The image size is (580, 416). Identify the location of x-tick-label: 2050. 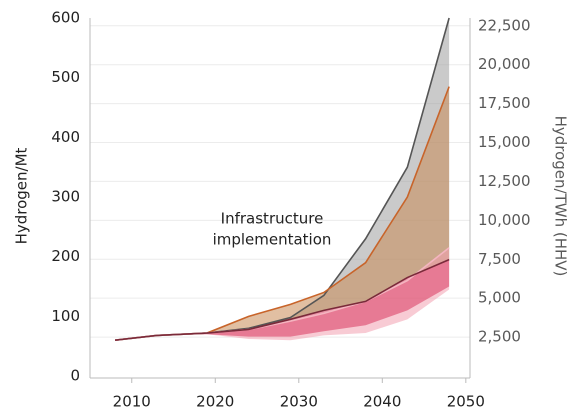
(466, 402).